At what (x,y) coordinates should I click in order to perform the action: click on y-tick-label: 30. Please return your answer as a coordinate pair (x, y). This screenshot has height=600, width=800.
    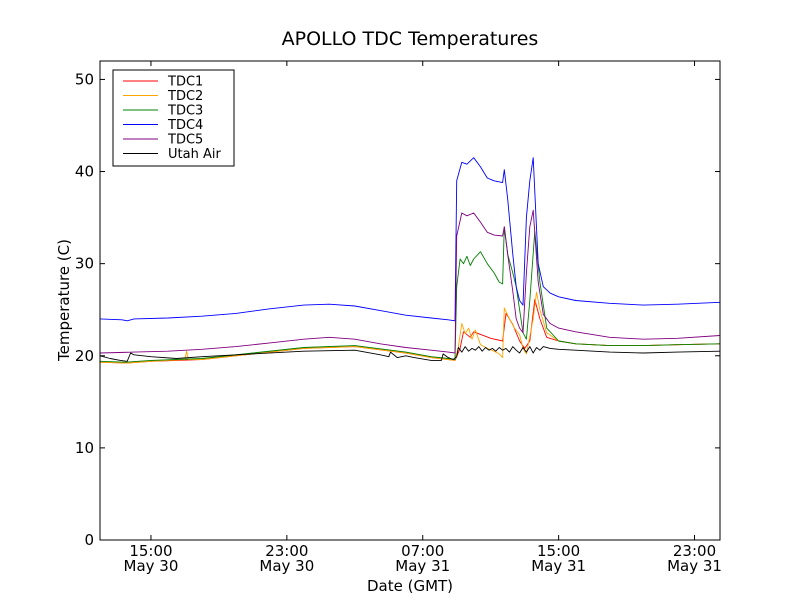
    Looking at the image, I should click on (84, 264).